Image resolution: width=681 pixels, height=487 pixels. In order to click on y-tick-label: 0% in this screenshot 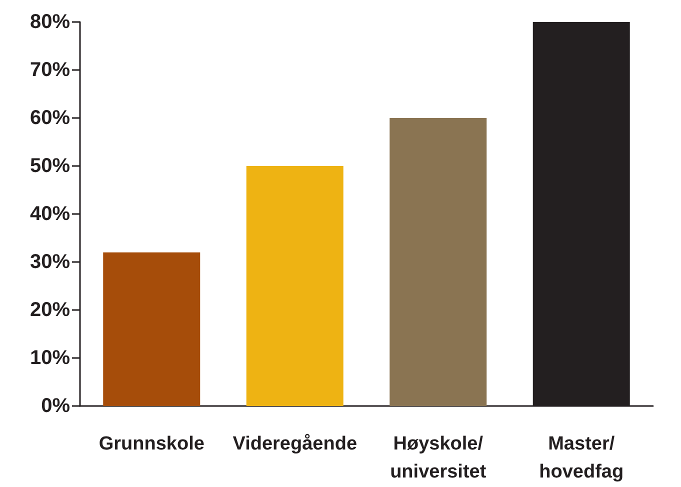, I will do `click(55, 406)`.